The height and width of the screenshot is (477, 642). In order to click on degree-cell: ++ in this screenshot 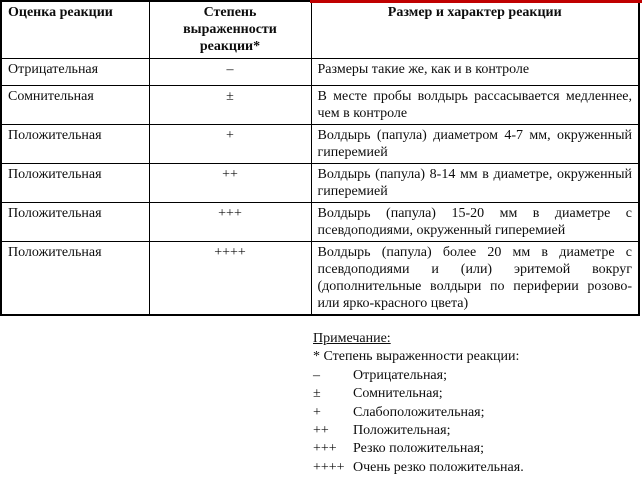, I will do `click(230, 182)`.